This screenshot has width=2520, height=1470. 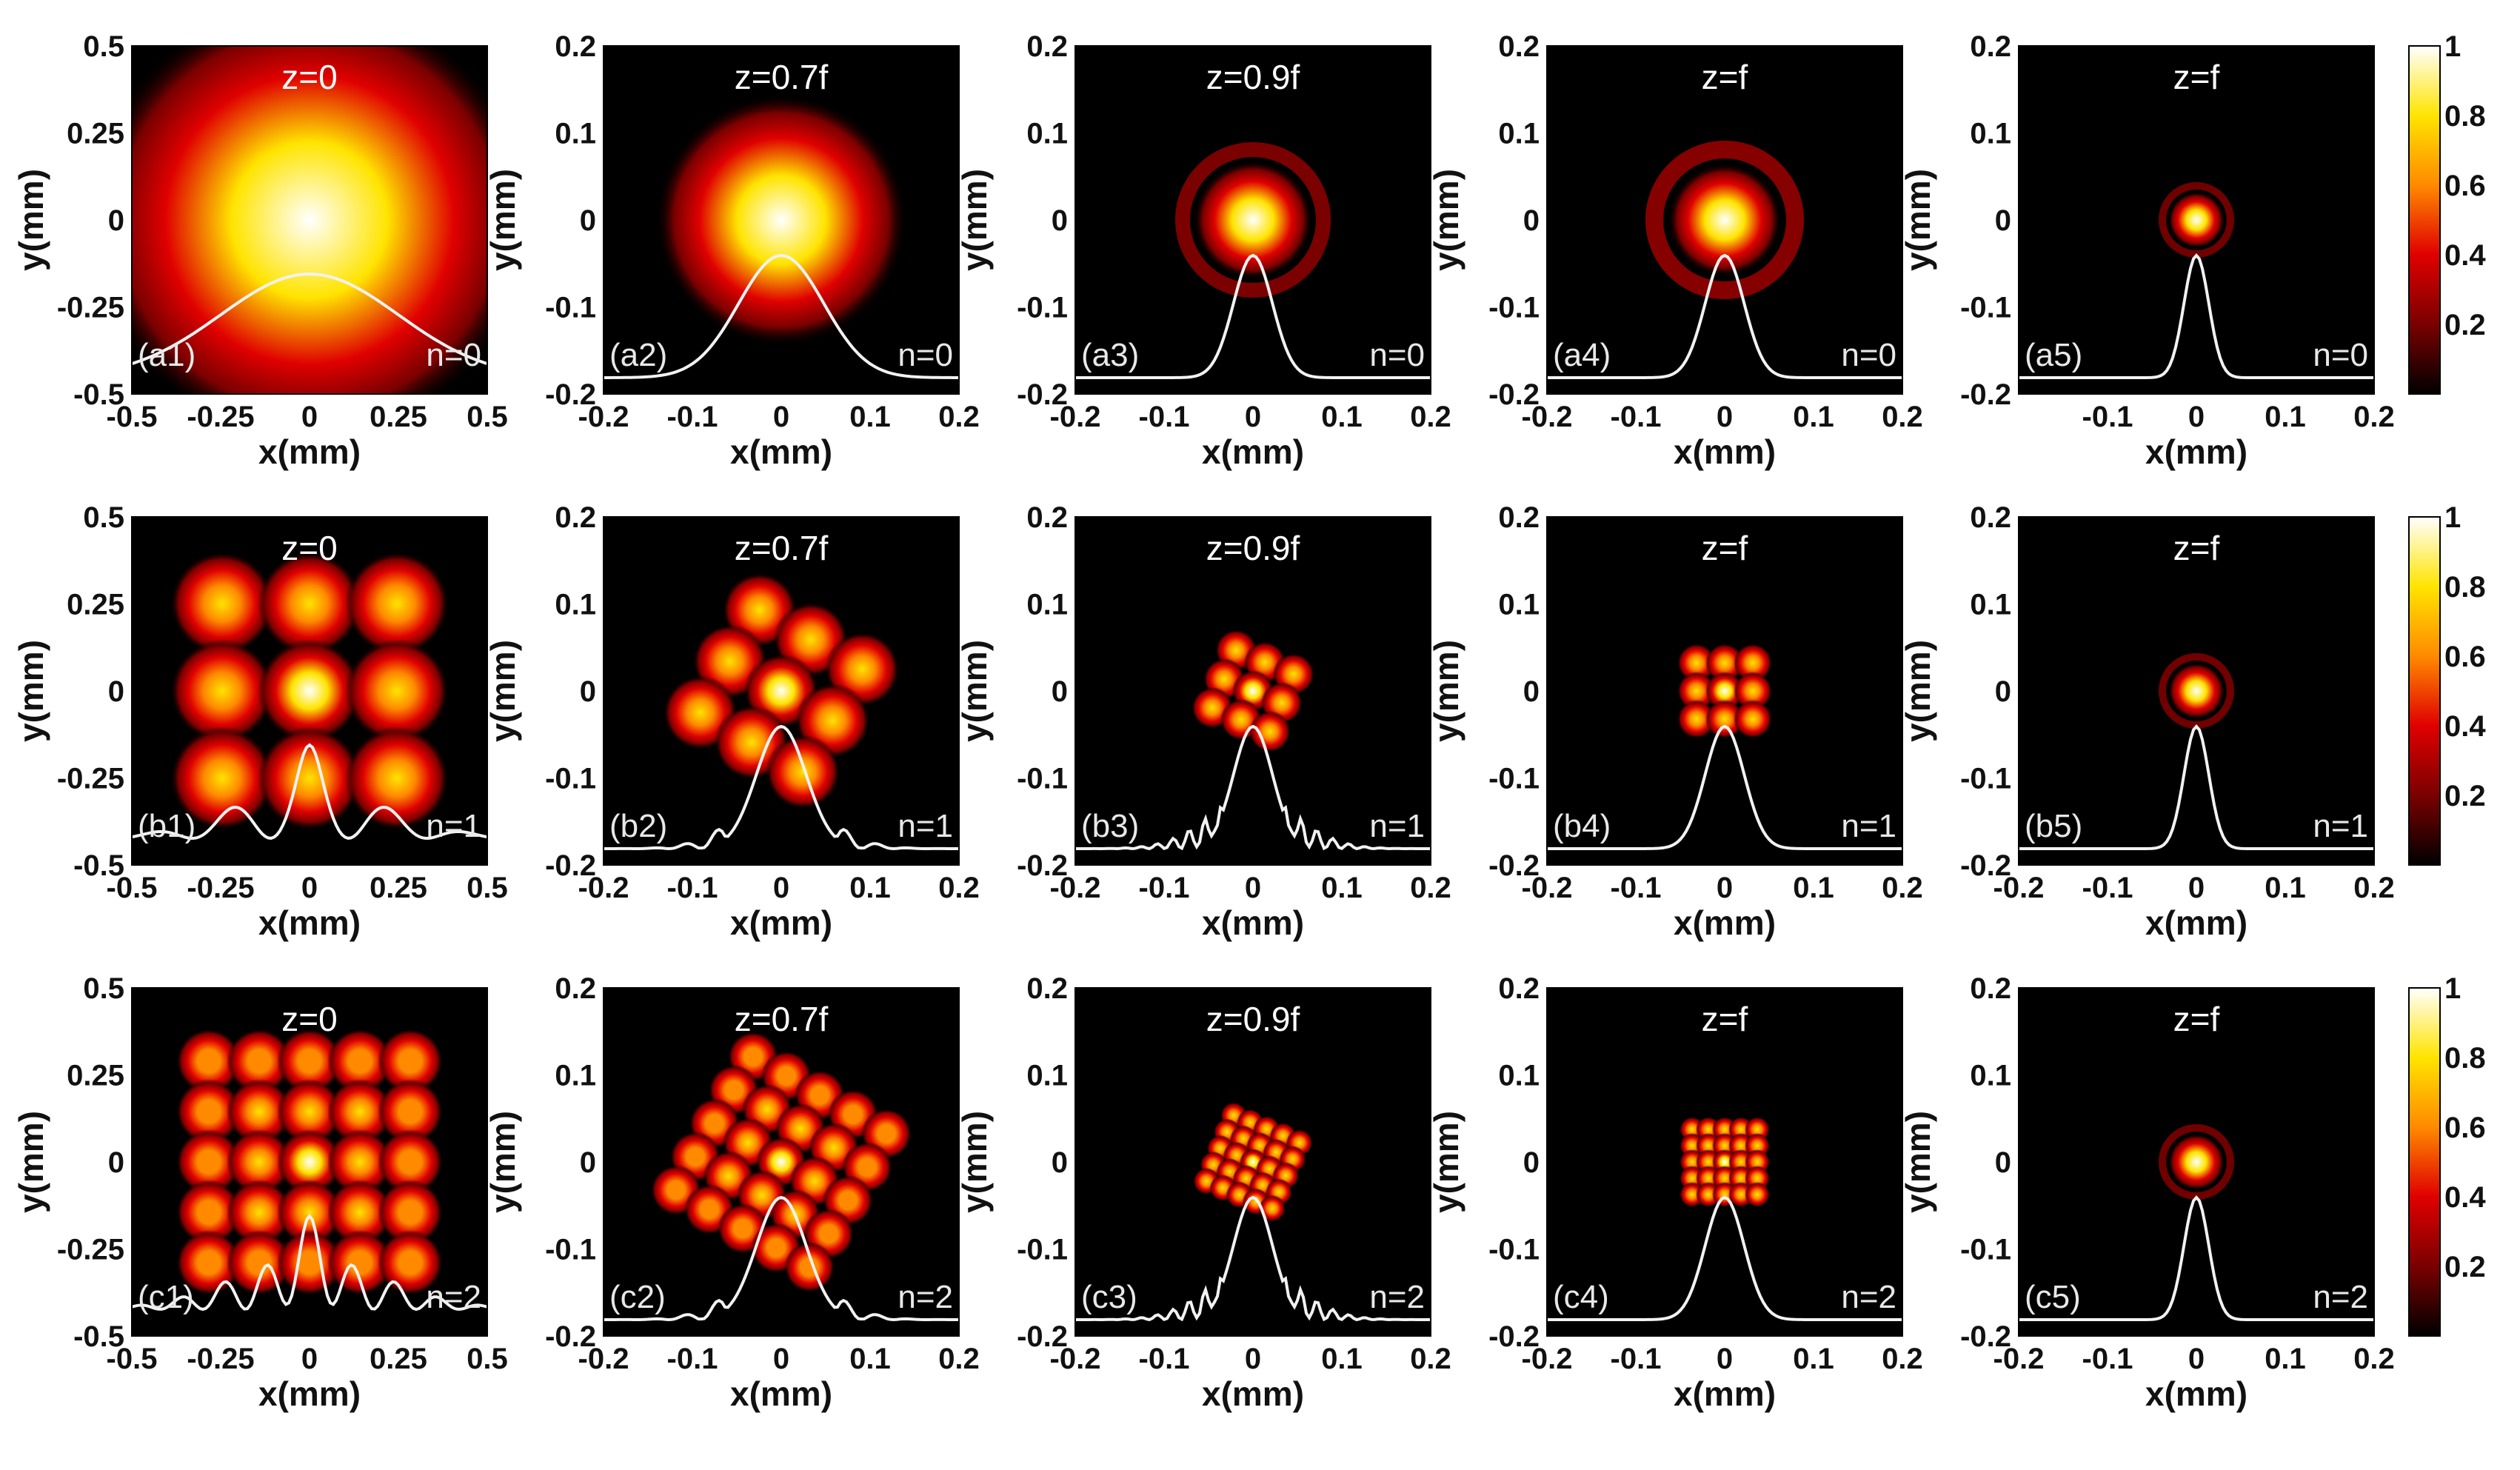 I want to click on panel-label: (c2), so click(x=637, y=1297).